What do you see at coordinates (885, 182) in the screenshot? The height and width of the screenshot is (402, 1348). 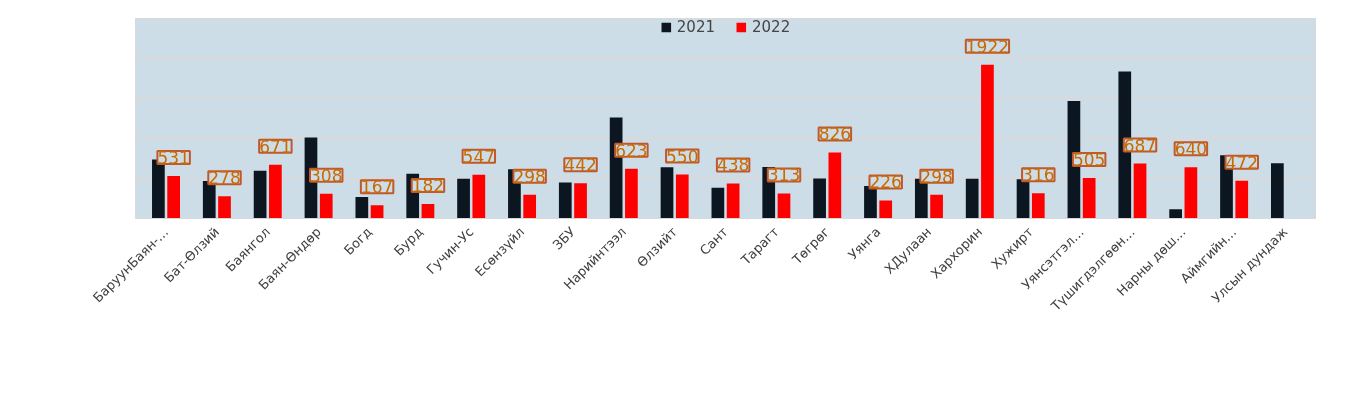 I see `data-label: 226` at bounding box center [885, 182].